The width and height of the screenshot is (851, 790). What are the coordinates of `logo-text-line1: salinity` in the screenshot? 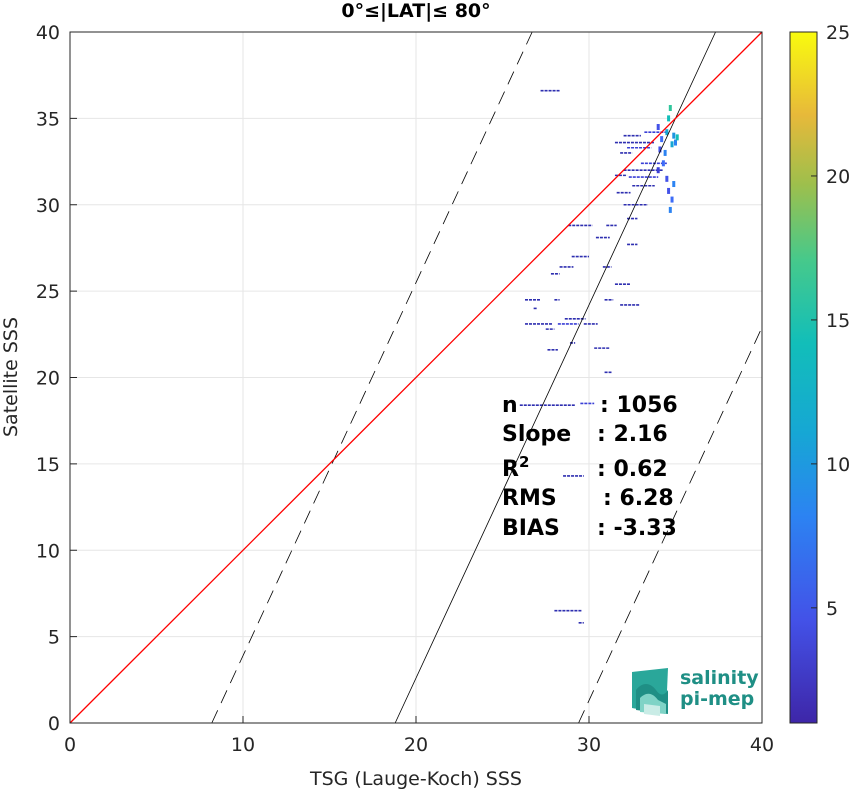 It's located at (719, 678).